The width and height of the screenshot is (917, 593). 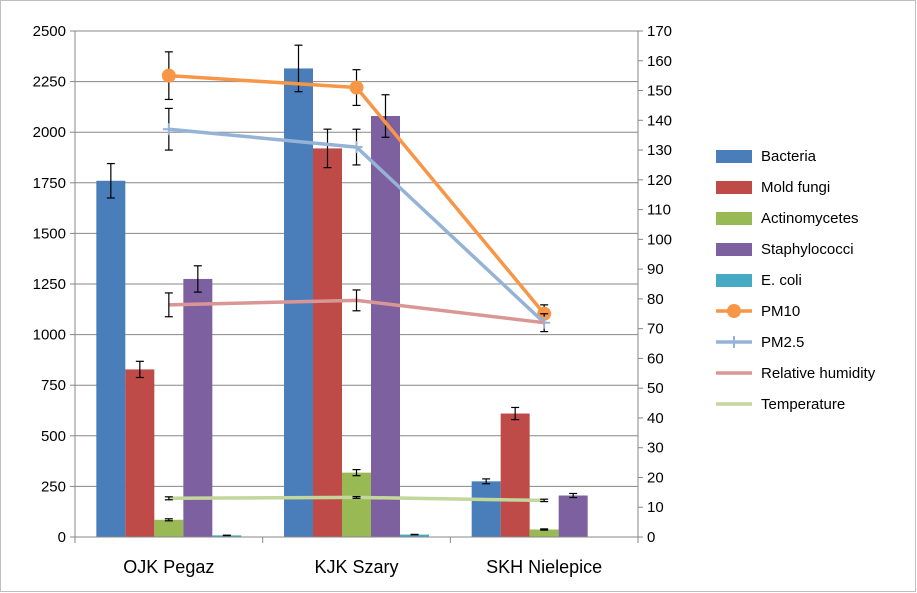 What do you see at coordinates (818, 373) in the screenshot?
I see `legend-label: Relative humidity` at bounding box center [818, 373].